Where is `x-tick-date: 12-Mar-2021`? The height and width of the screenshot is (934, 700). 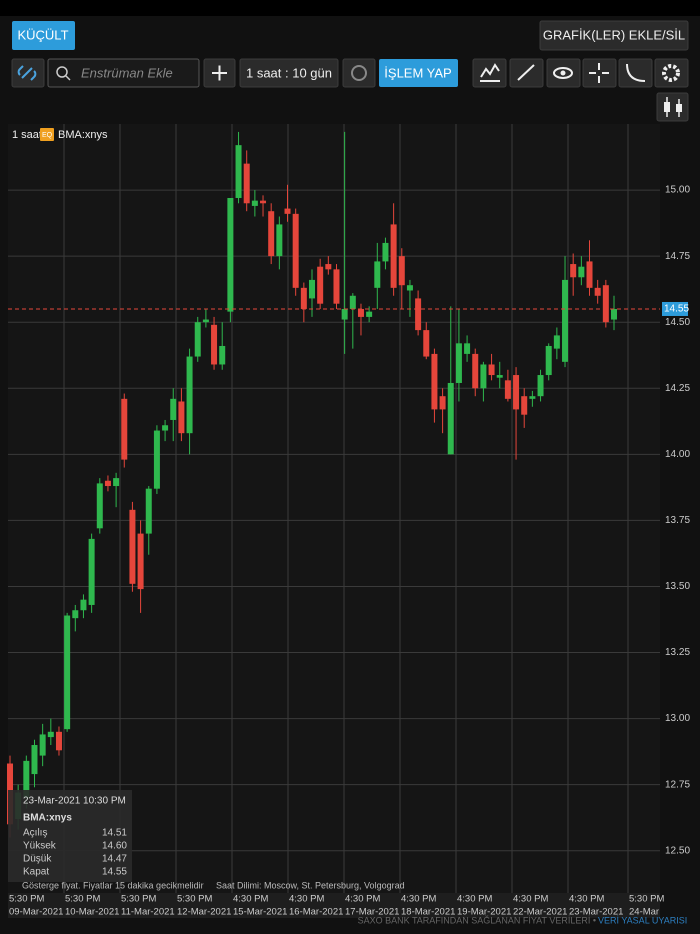
x-tick-date: 12-Mar-2021 is located at coordinates (204, 912).